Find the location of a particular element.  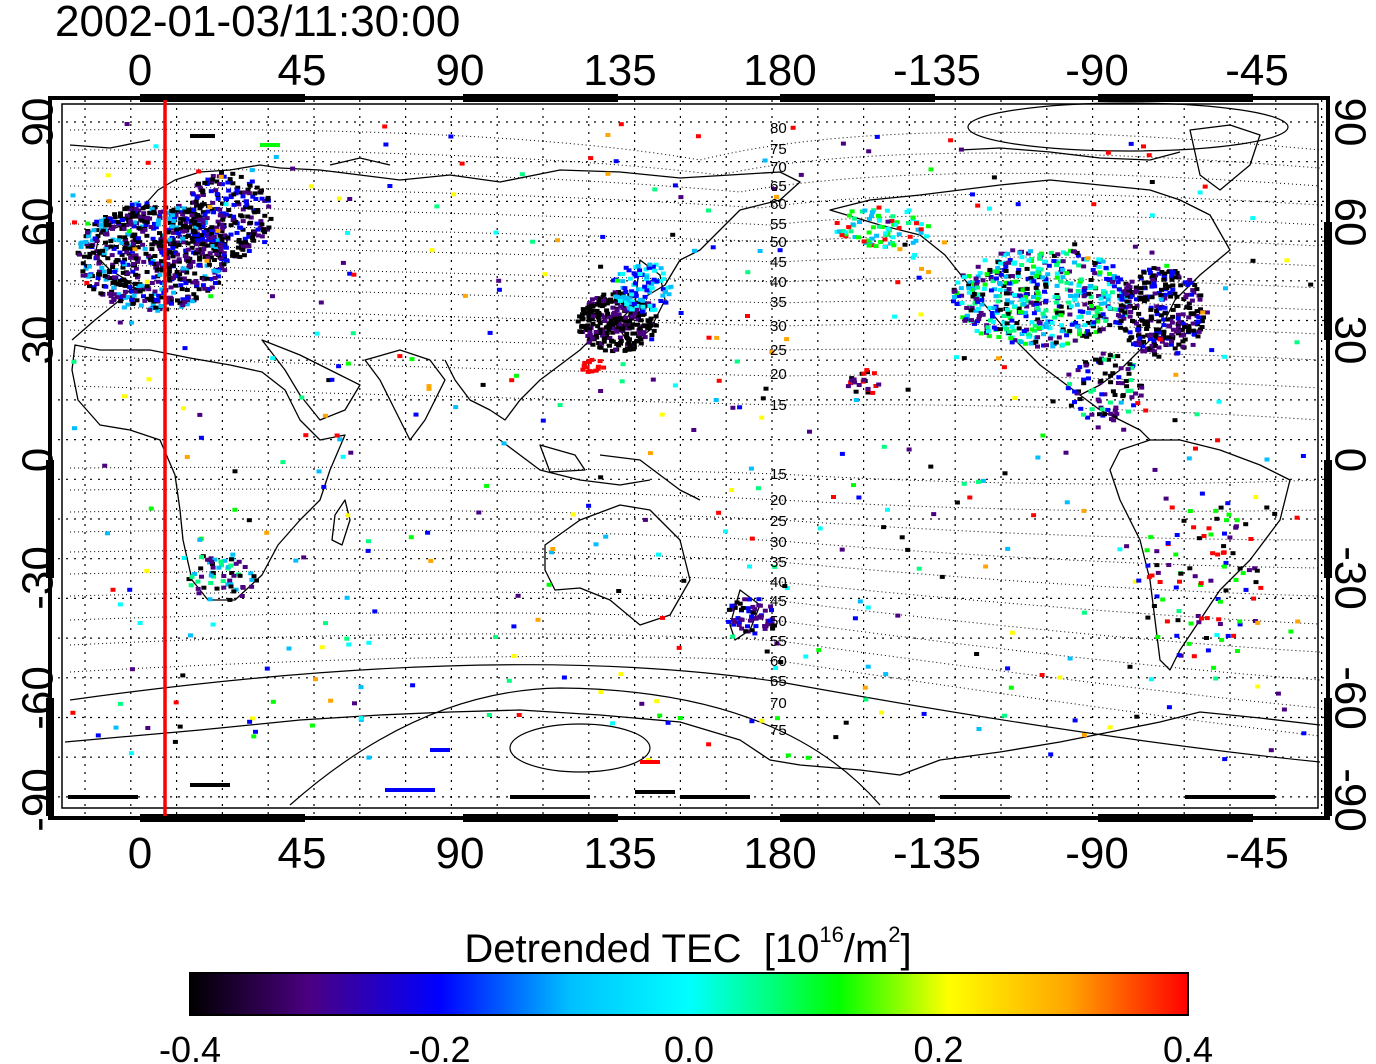

x-tick-top: -90 is located at coordinates (1097, 70).